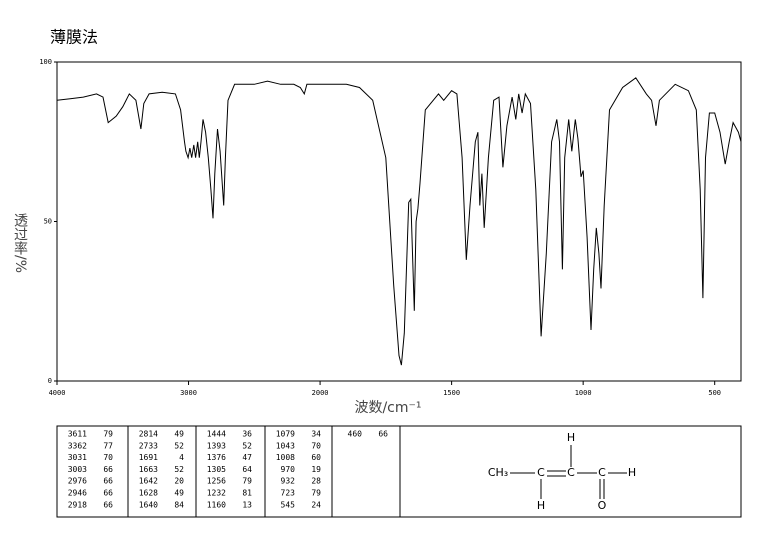 The width and height of the screenshot is (765, 539). Describe the element at coordinates (77, 504) in the screenshot. I see `peak-wavenumber: 2918` at that location.